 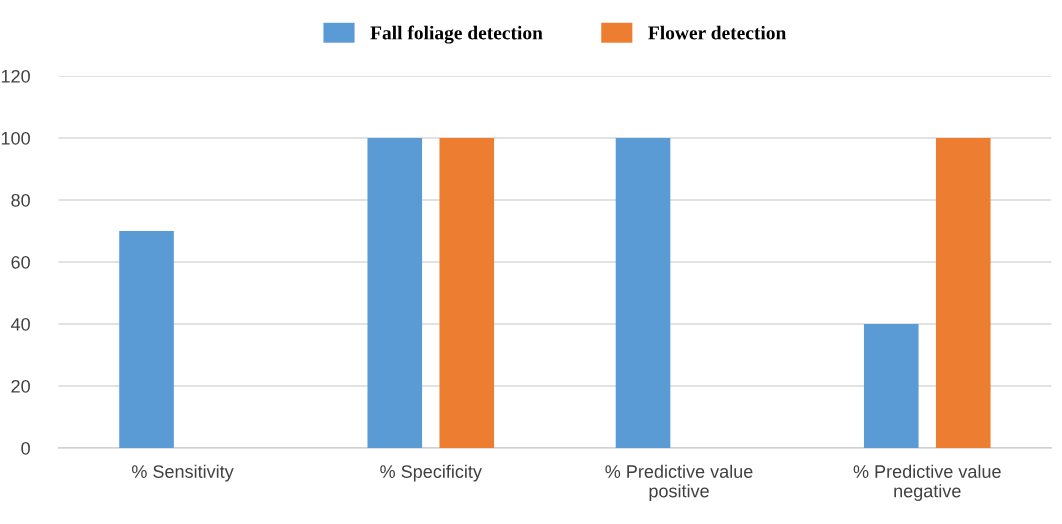 What do you see at coordinates (431, 473) in the screenshot?
I see `x-tick-label: % Specificity` at bounding box center [431, 473].